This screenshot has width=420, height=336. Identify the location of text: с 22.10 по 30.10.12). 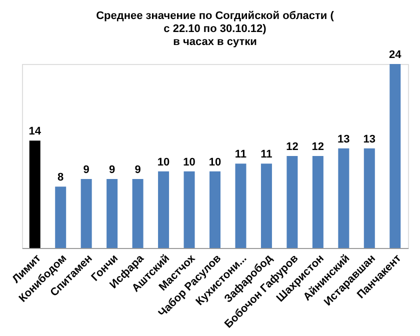
(215, 29).